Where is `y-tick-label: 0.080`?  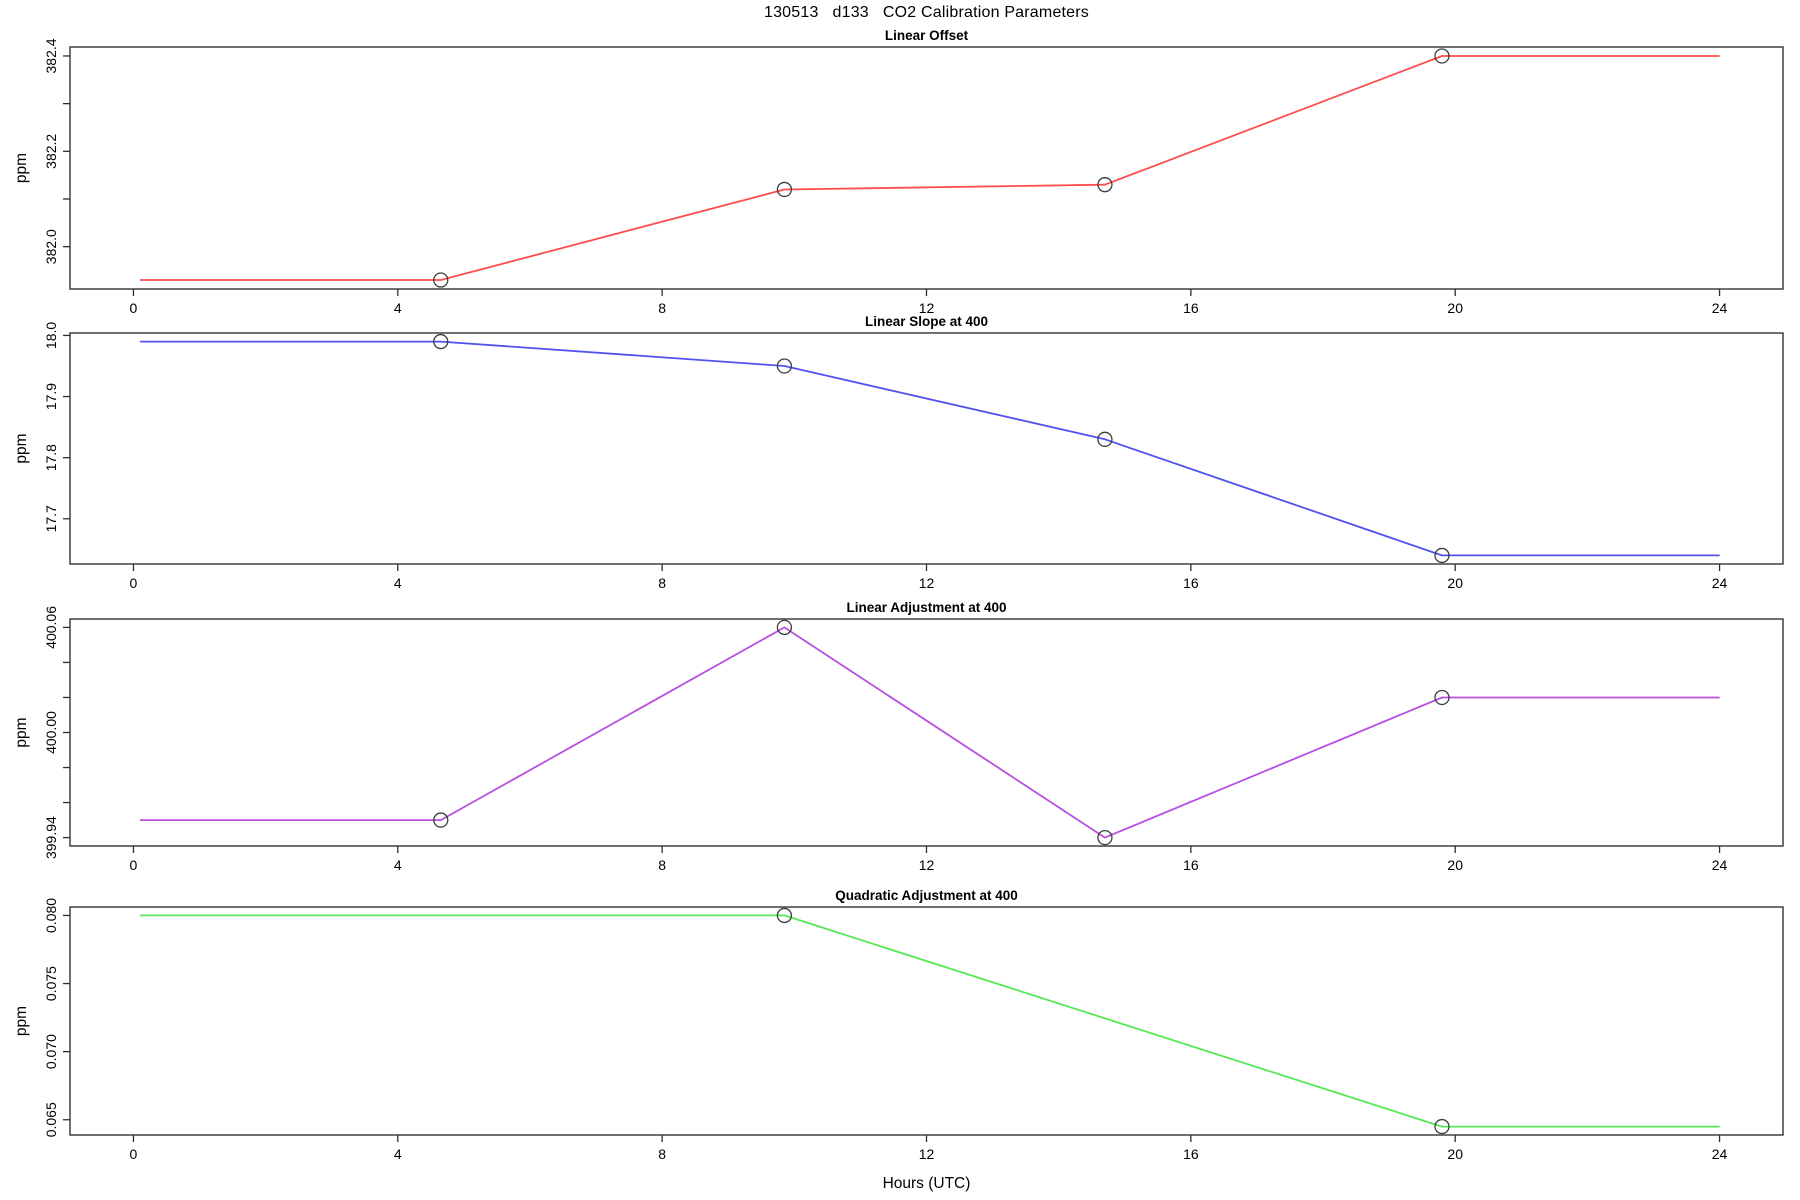
y-tick-label: 0.080 is located at coordinates (51, 915).